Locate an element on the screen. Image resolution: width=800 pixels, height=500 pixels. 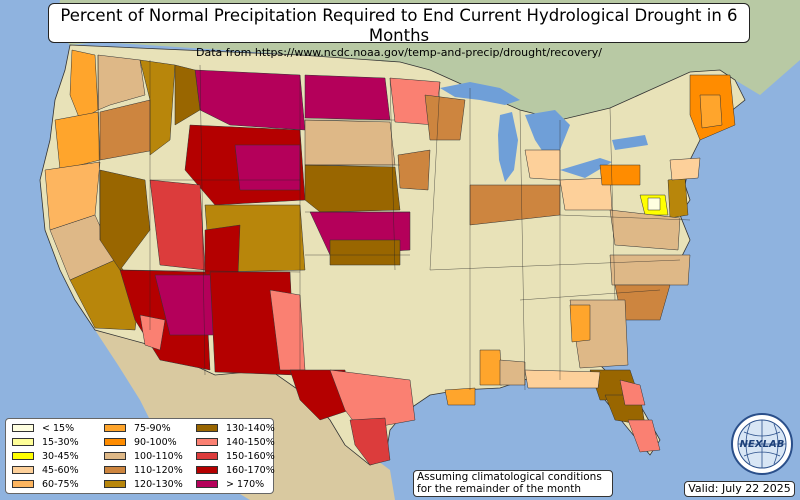
region-la-ms is located at coordinates (491, 367).